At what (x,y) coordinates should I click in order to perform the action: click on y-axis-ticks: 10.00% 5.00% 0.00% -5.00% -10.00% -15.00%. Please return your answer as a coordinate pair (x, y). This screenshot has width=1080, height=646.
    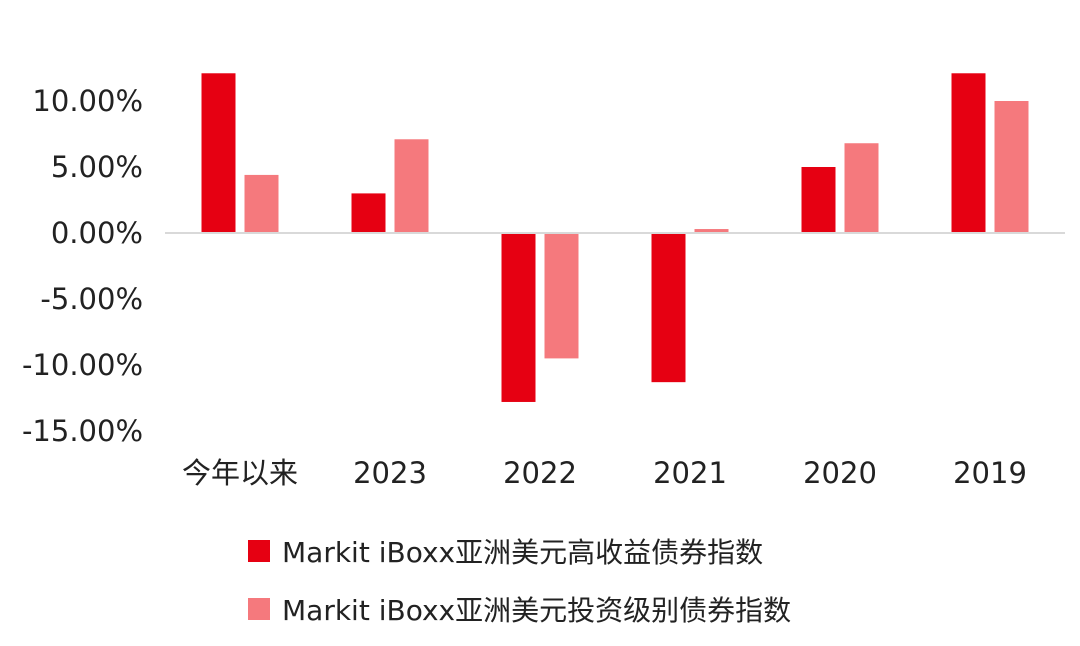
    Looking at the image, I should click on (82, 266).